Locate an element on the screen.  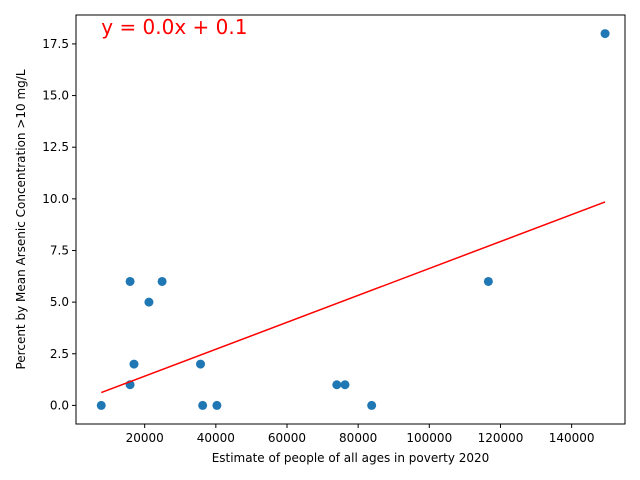
x-tick-label: 80000 is located at coordinates (358, 438).